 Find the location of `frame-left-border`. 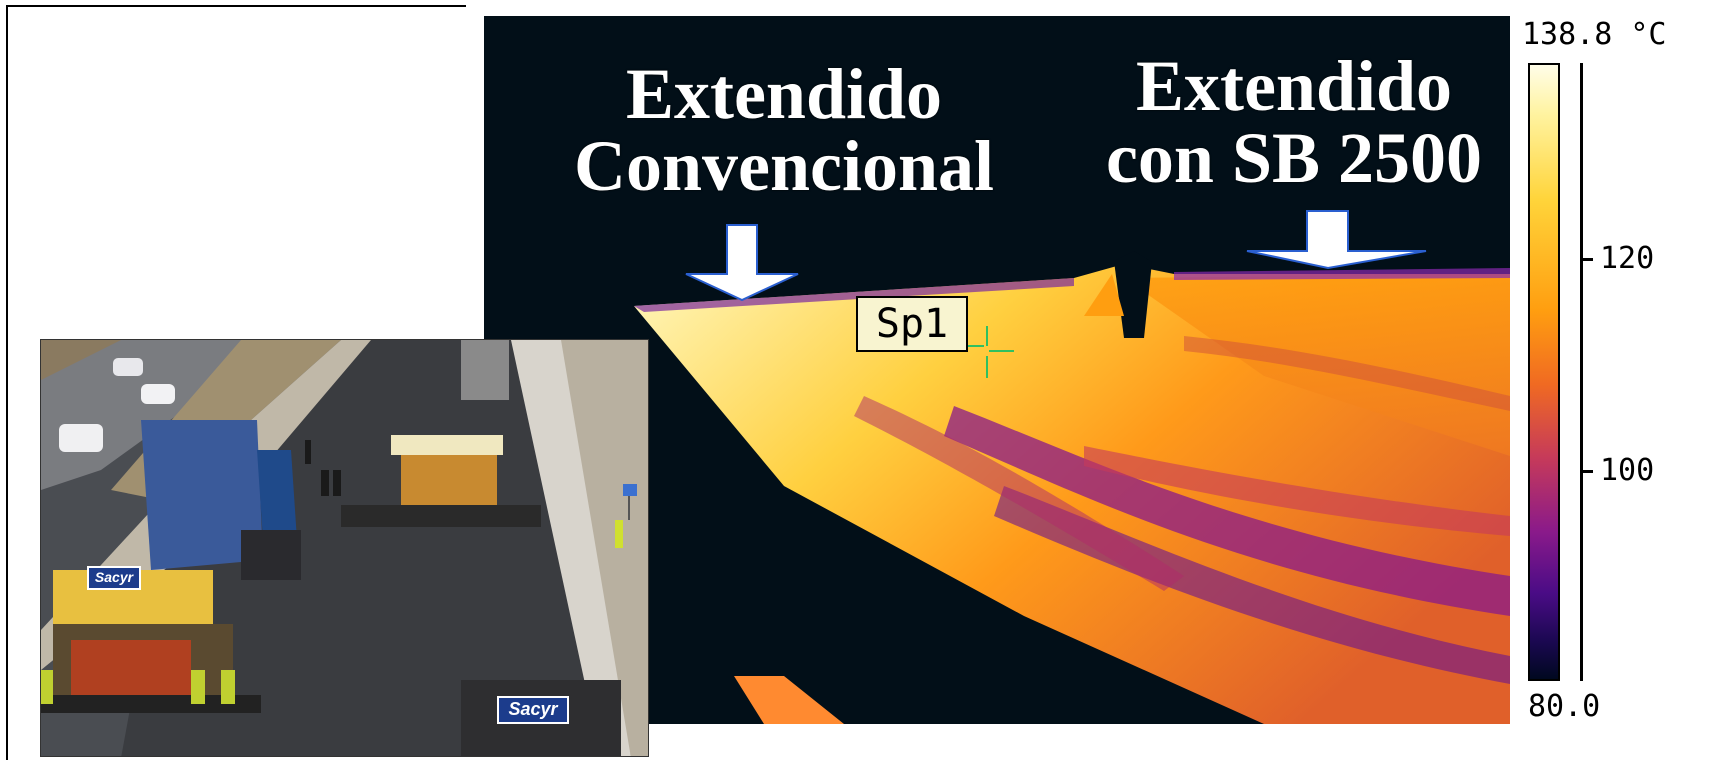

frame-left-border is located at coordinates (7, 382).